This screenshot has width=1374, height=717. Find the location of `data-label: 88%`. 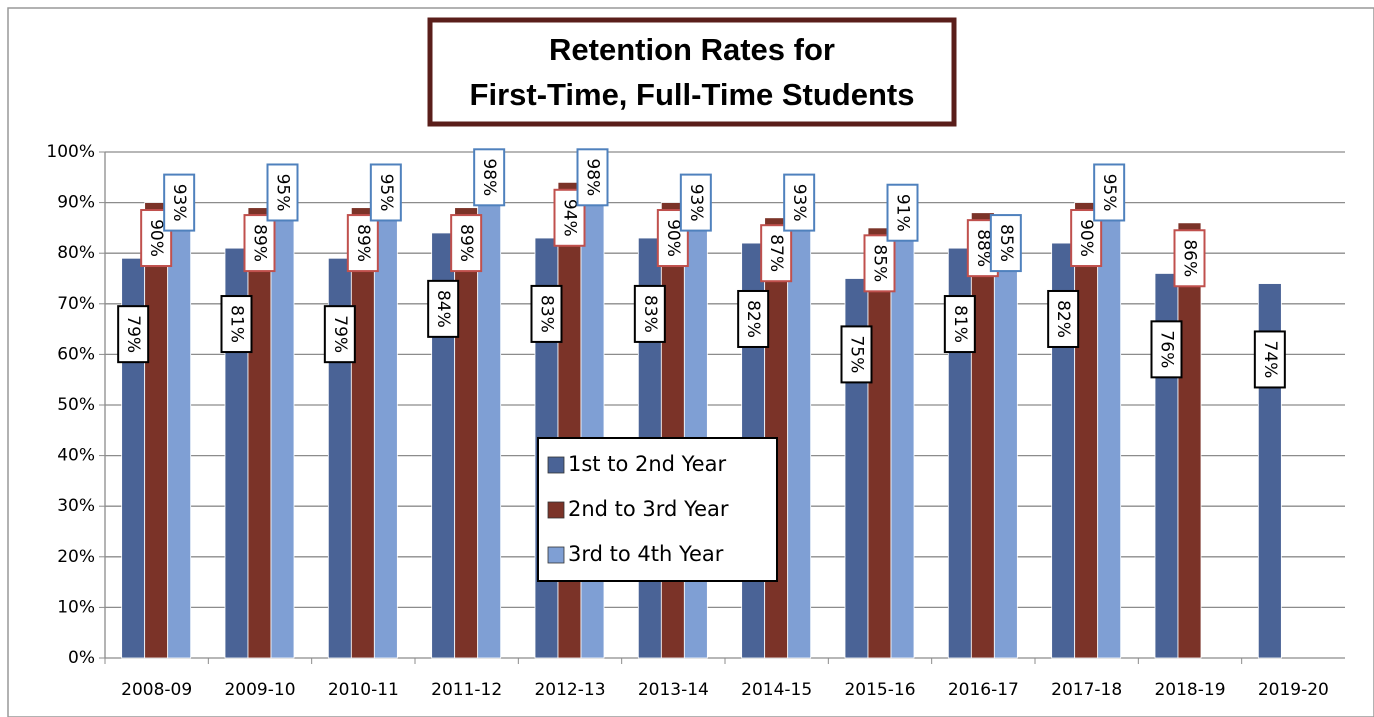

data-label: 88% is located at coordinates (983, 248).